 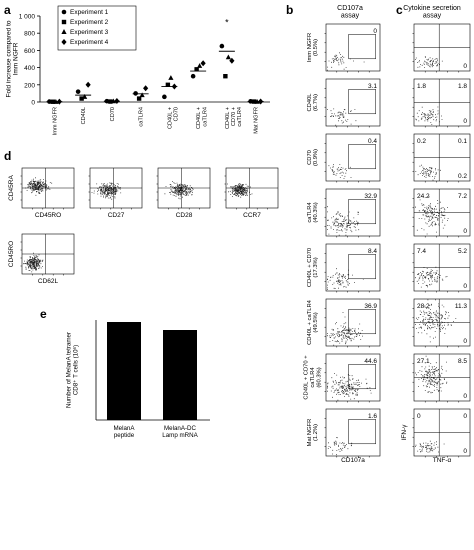 I want to click on x-axis-label: CD107a, so click(x=353, y=460).